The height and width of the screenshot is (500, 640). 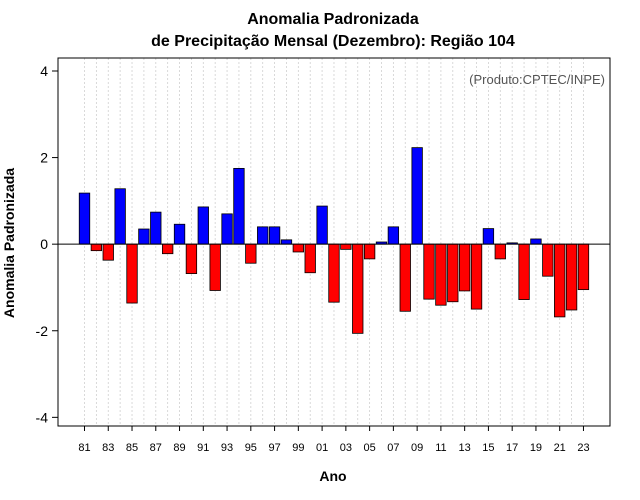 I want to click on chart-title-line1: Anomalia Padronizada, so click(x=333, y=19).